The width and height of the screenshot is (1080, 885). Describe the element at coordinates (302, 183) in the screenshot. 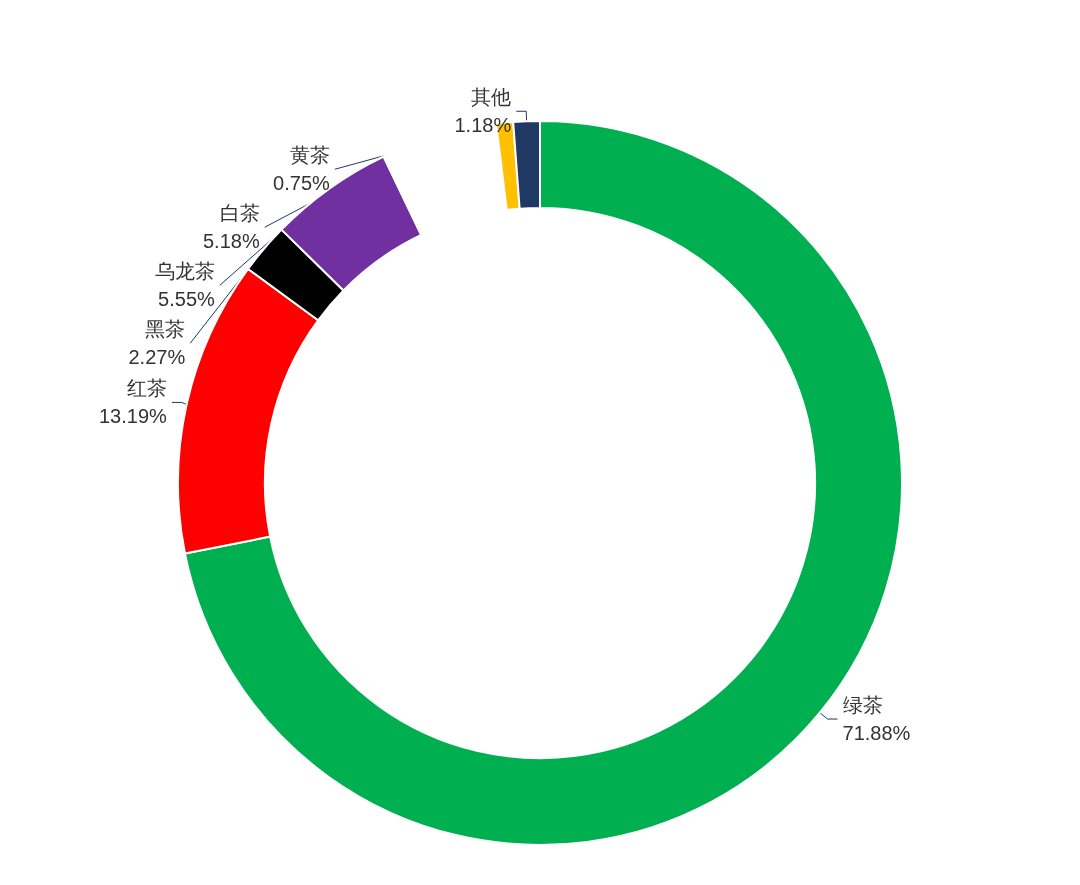

I see `data-label: 0.75%` at that location.